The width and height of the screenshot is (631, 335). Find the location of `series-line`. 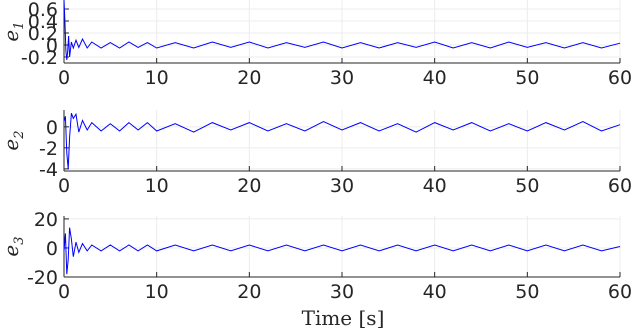

series-line is located at coordinates (342, 251).